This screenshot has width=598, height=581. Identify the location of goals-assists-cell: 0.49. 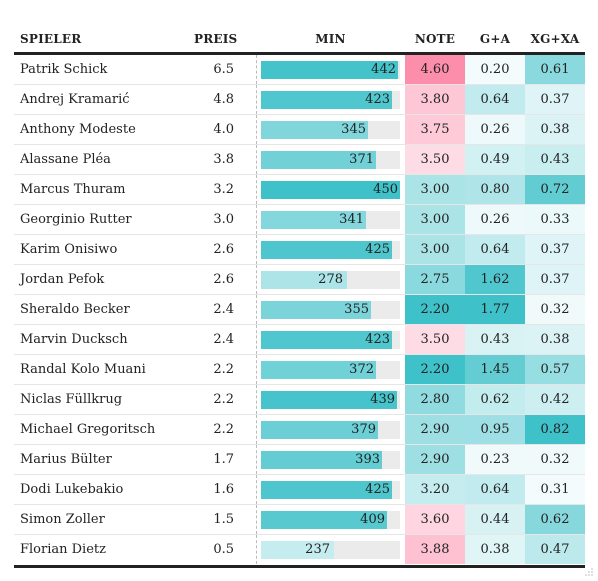
(495, 159).